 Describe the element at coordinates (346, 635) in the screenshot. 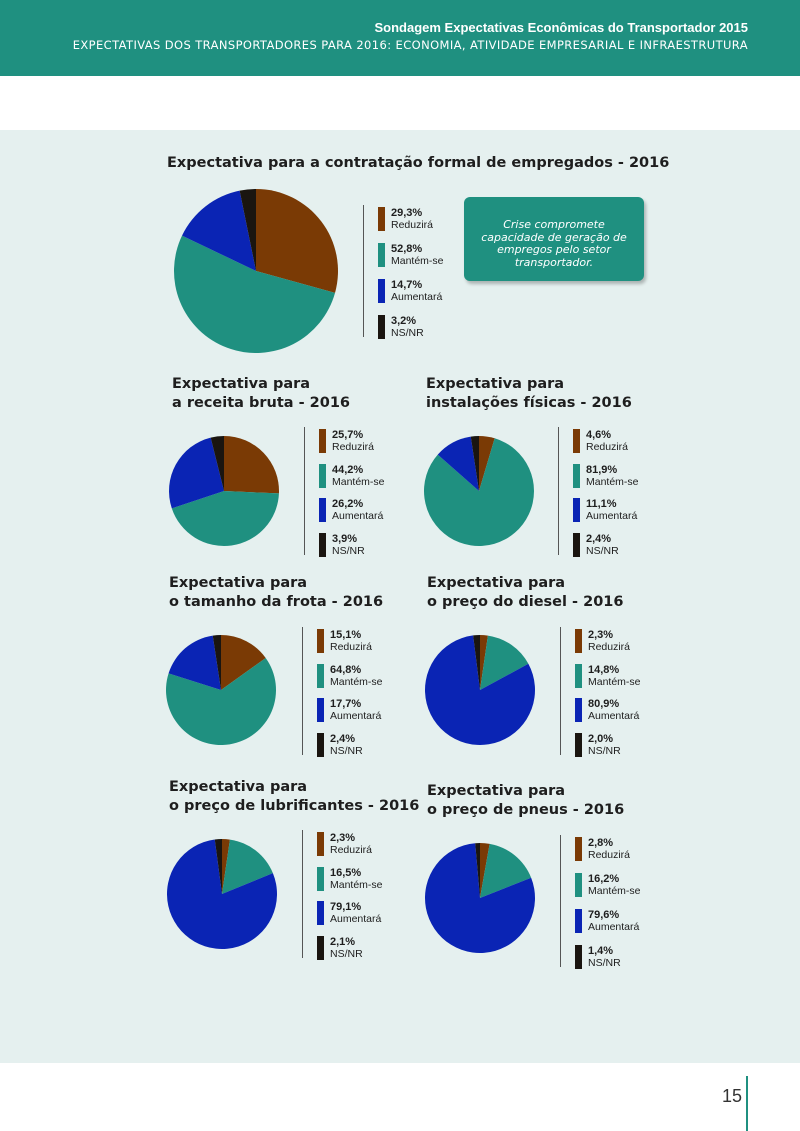

I see `legend-value: 15,1%` at that location.